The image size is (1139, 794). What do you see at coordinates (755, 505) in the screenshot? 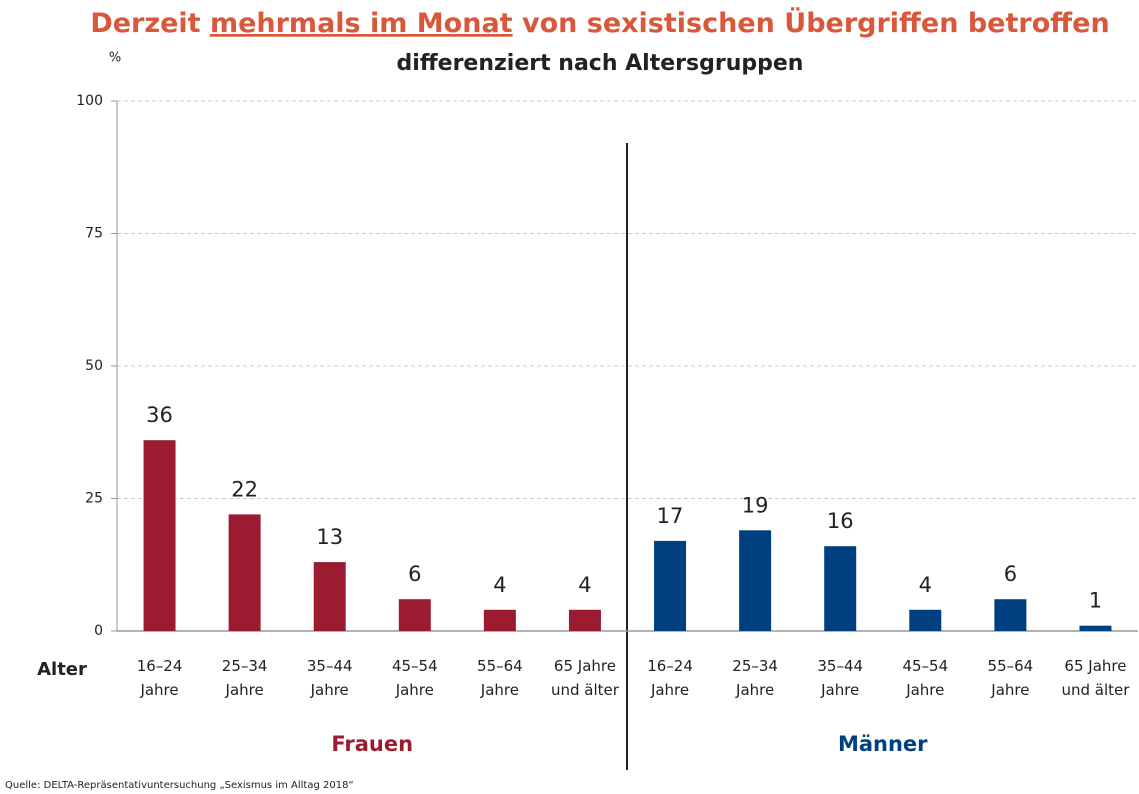
I see `data-label: 19` at bounding box center [755, 505].